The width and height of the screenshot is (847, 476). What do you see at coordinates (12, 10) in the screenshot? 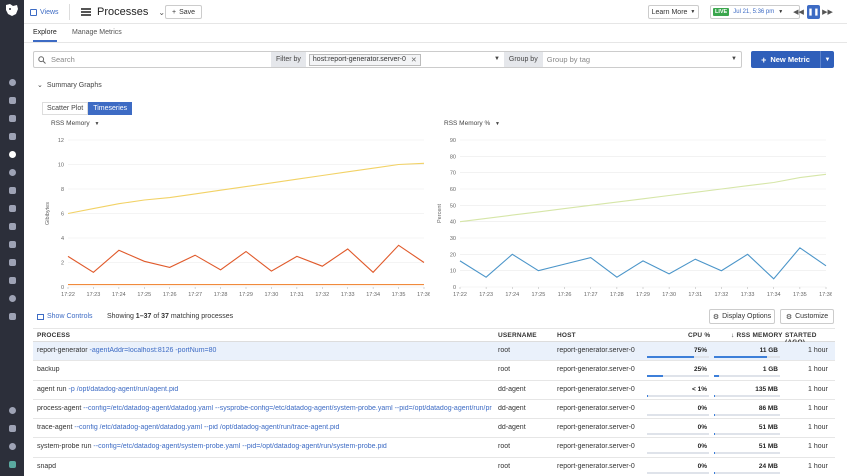
I see `datadog-logo` at bounding box center [12, 10].